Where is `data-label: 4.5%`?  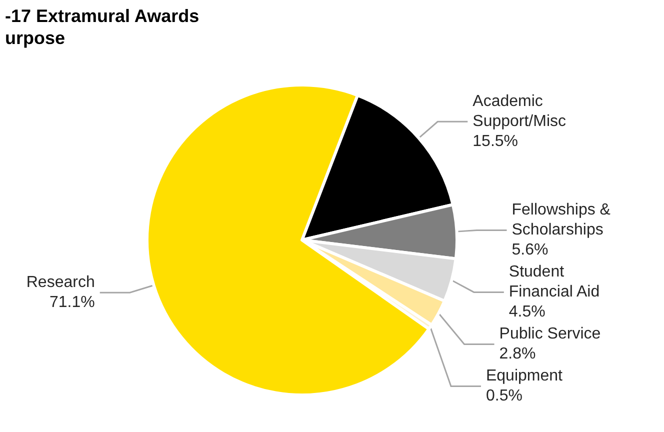
data-label: 4.5% is located at coordinates (527, 312).